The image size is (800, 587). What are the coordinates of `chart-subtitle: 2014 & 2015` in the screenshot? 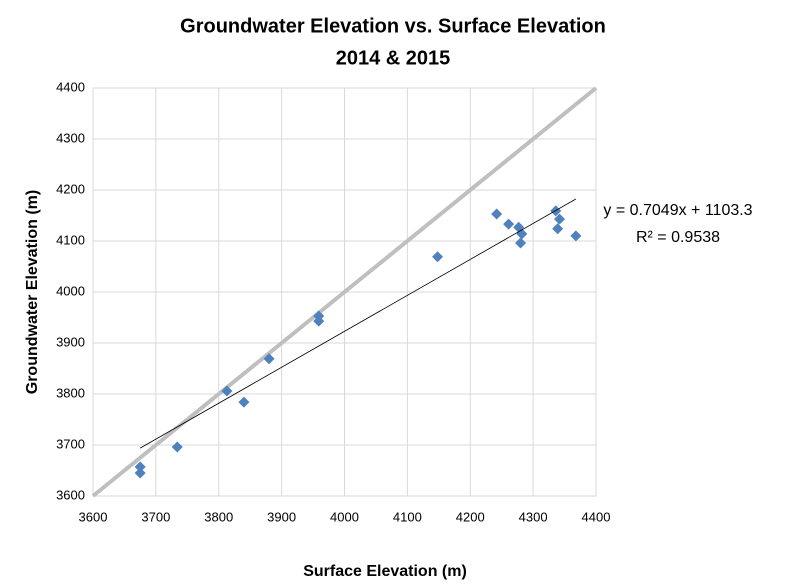 It's located at (393, 58).